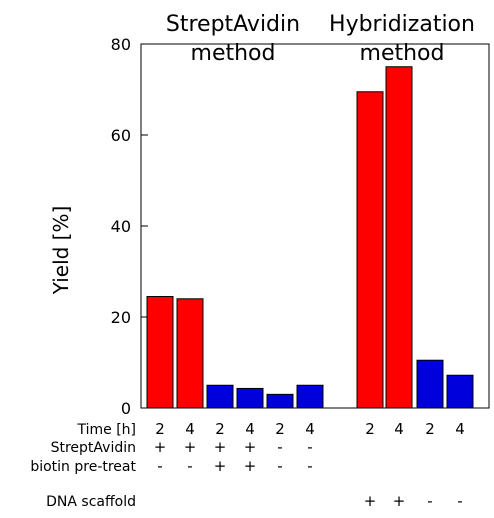 Image resolution: width=494 pixels, height=518 pixels. Describe the element at coordinates (93, 448) in the screenshot. I see `row-label-streptavidin: StreptAvidin` at that location.